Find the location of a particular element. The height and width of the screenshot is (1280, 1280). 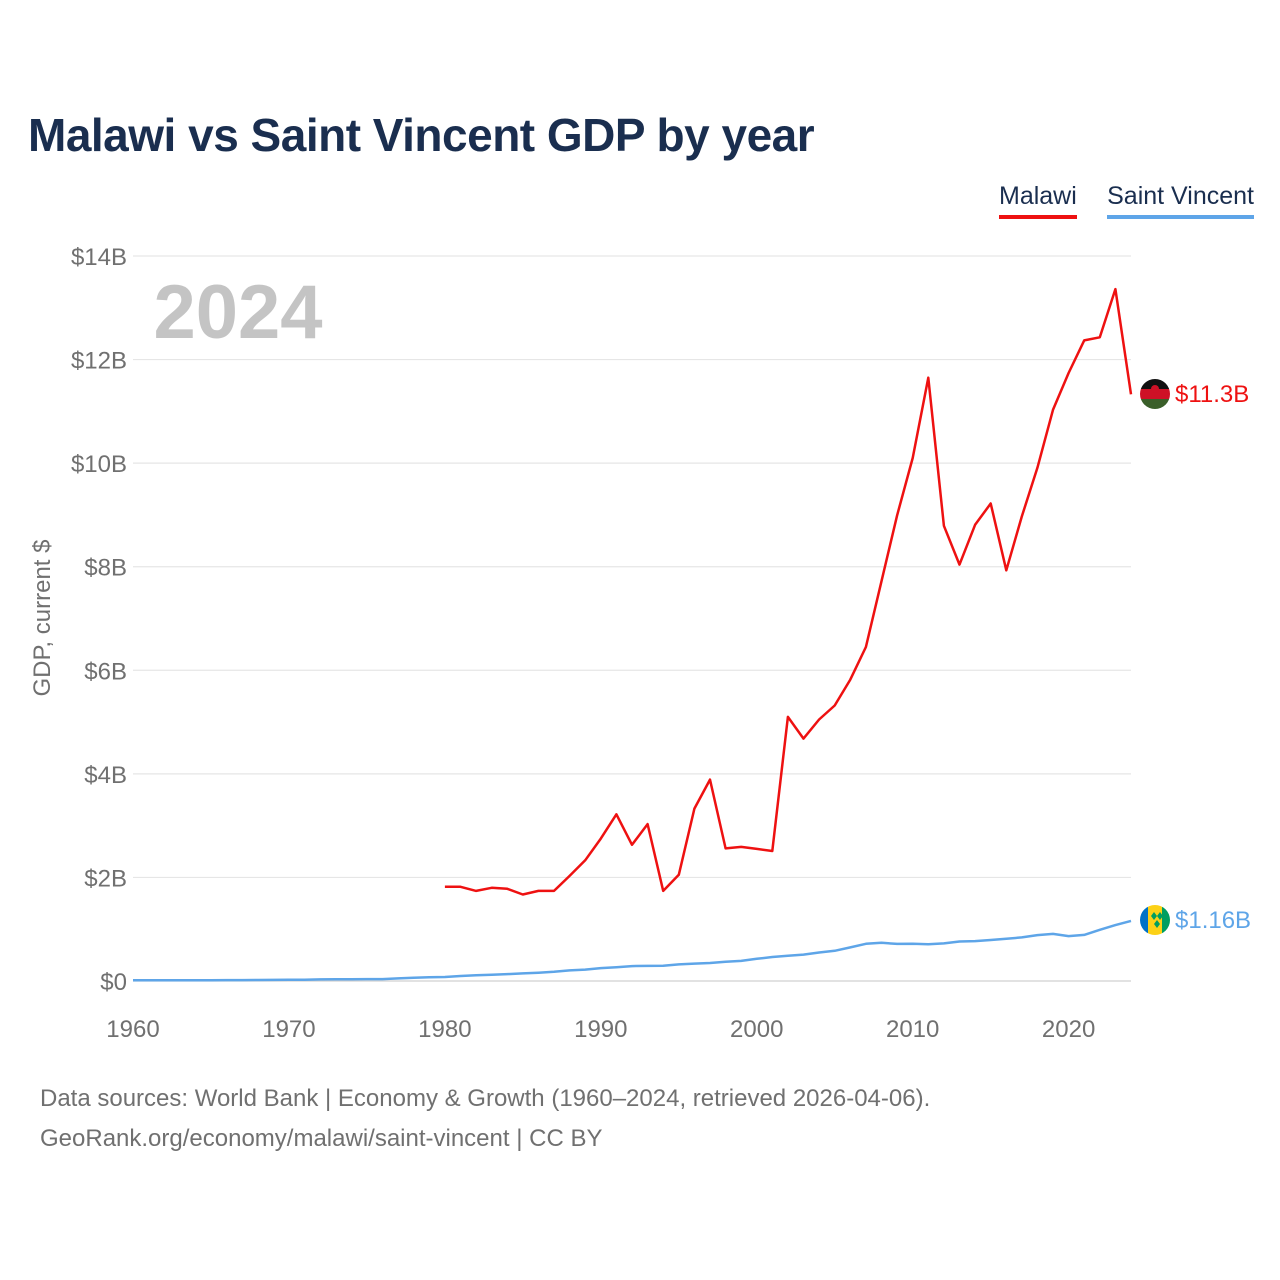

x-tick-label: 1960 is located at coordinates (132, 1029).